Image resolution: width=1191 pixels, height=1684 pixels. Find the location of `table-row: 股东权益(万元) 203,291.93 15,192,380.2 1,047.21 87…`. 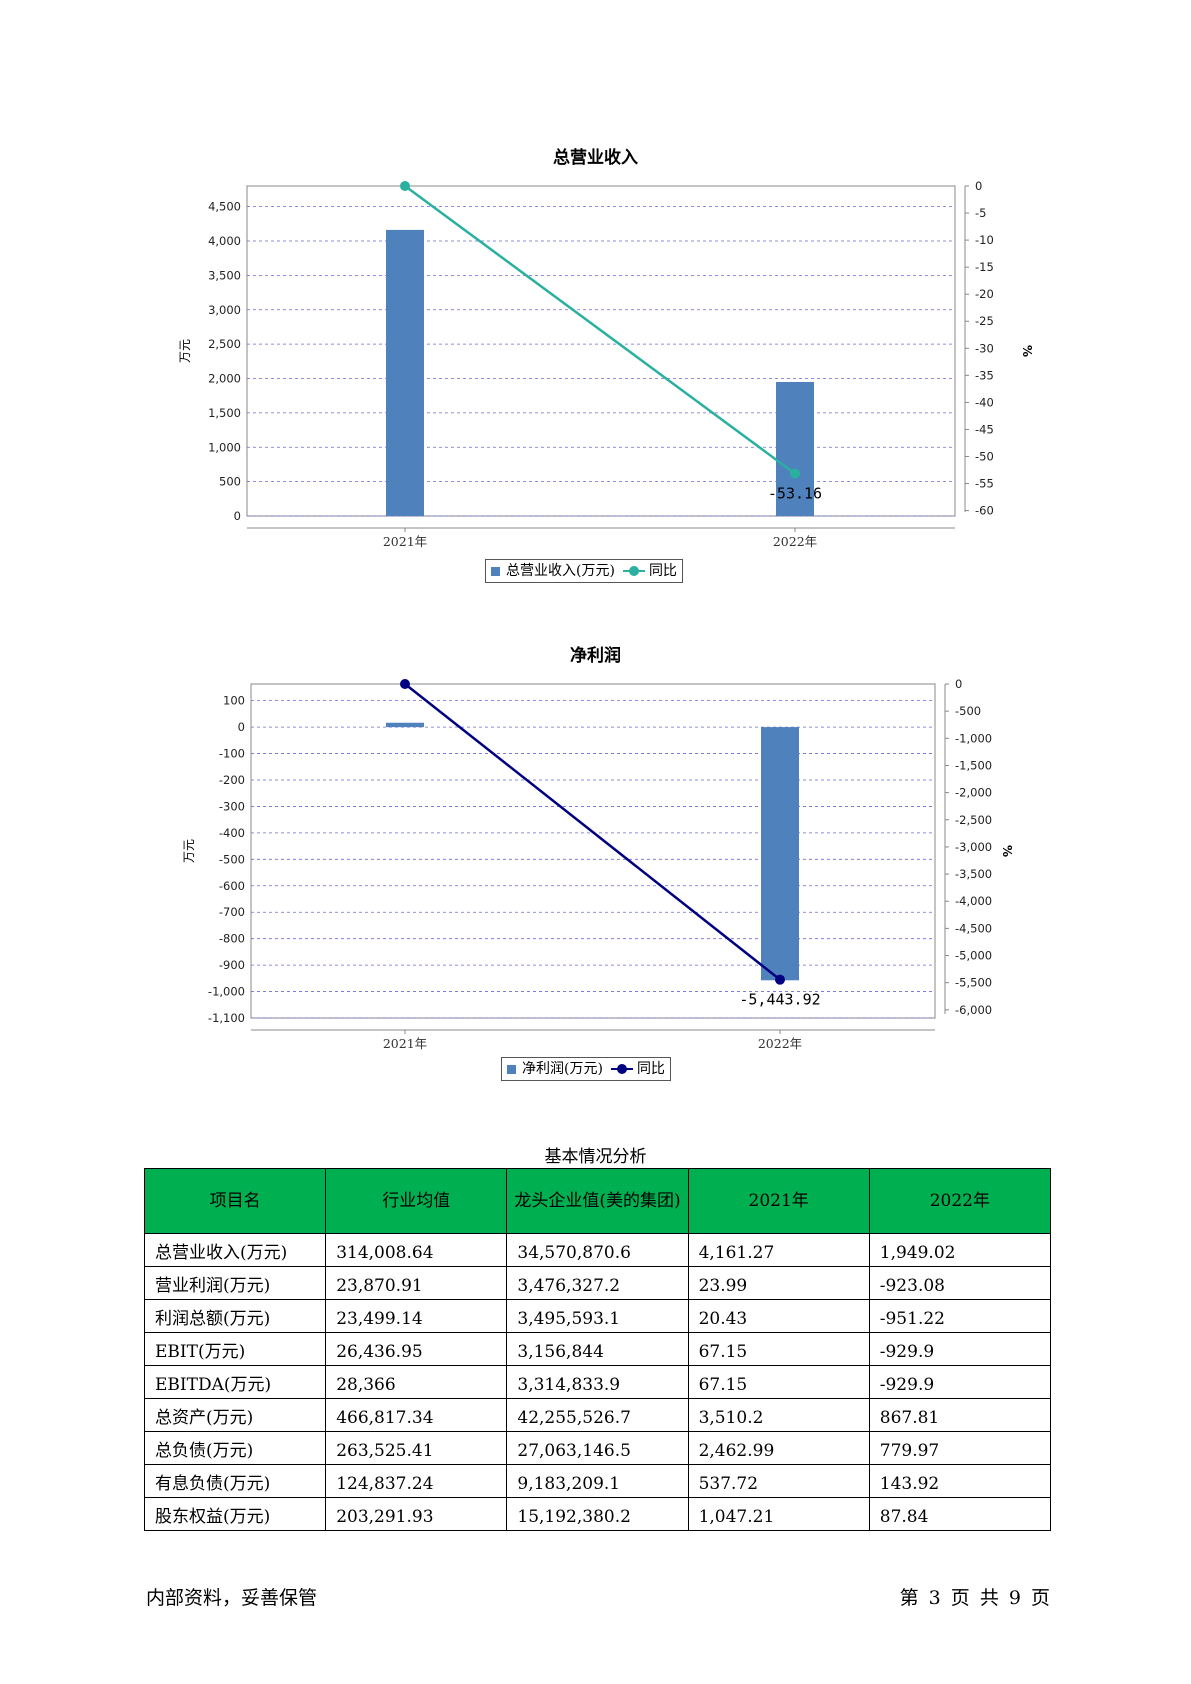

table-row: 股东权益(万元) 203,291.93 15,192,380.2 1,047.21 87… is located at coordinates (597, 1514).